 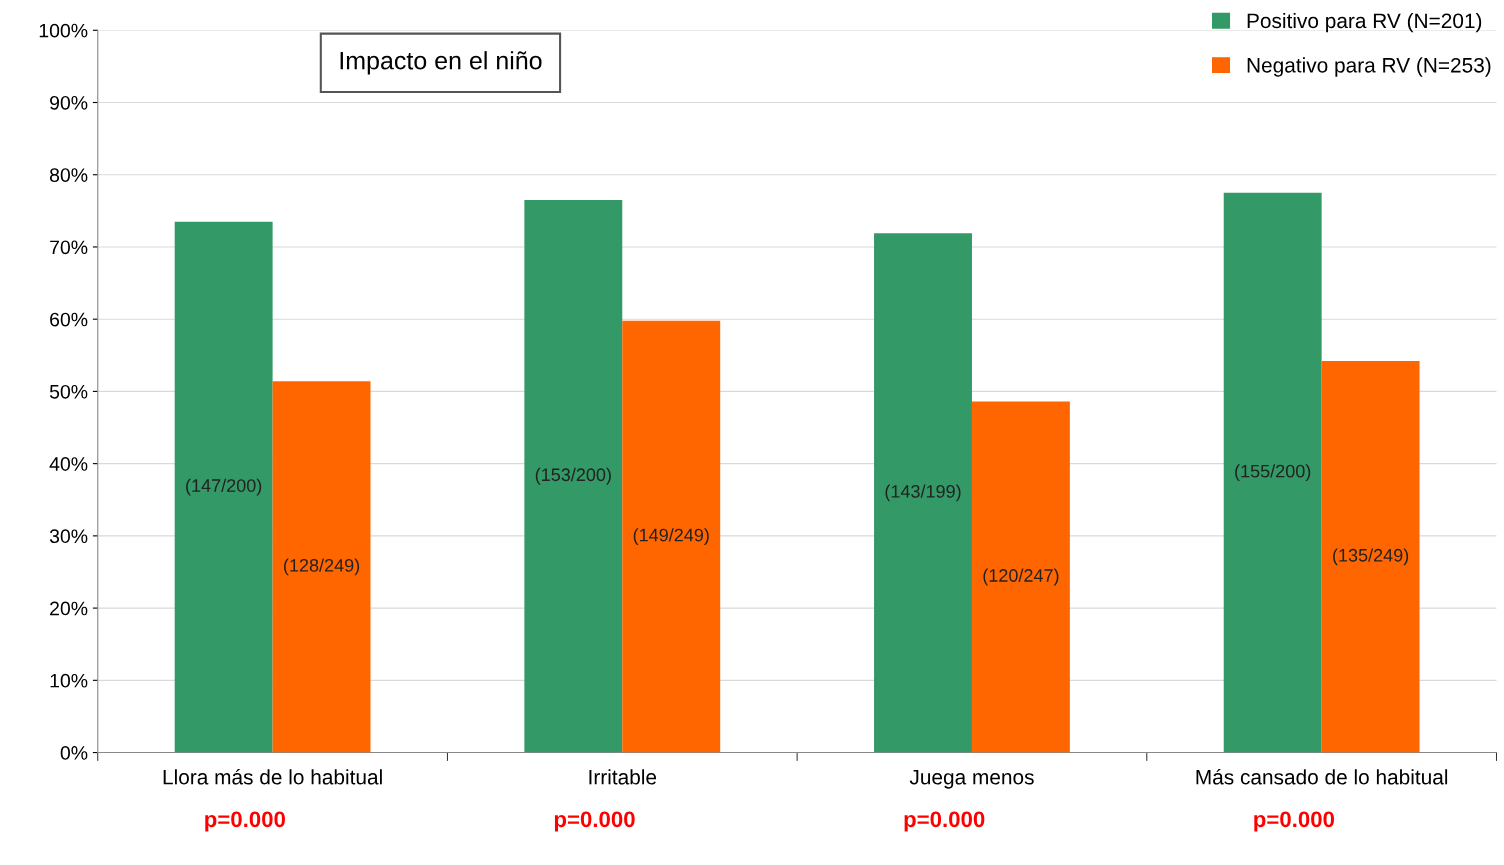 What do you see at coordinates (441, 63) in the screenshot?
I see `text: Impacto en el niño` at bounding box center [441, 63].